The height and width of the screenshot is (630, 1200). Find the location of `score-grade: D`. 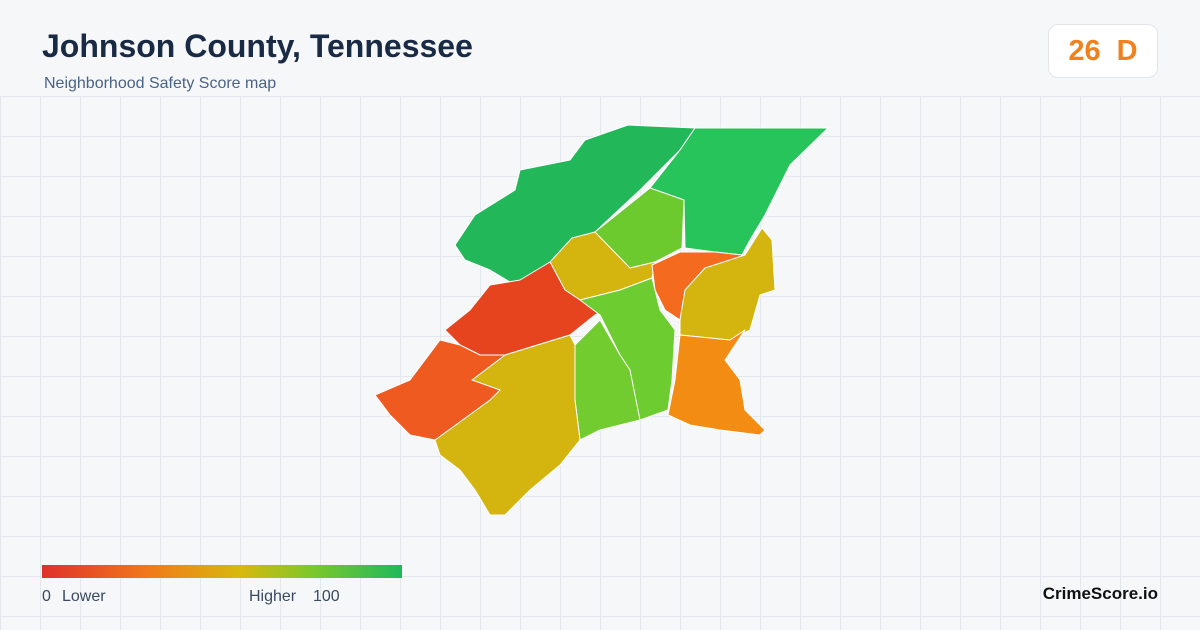

score-grade: D is located at coordinates (1127, 50).